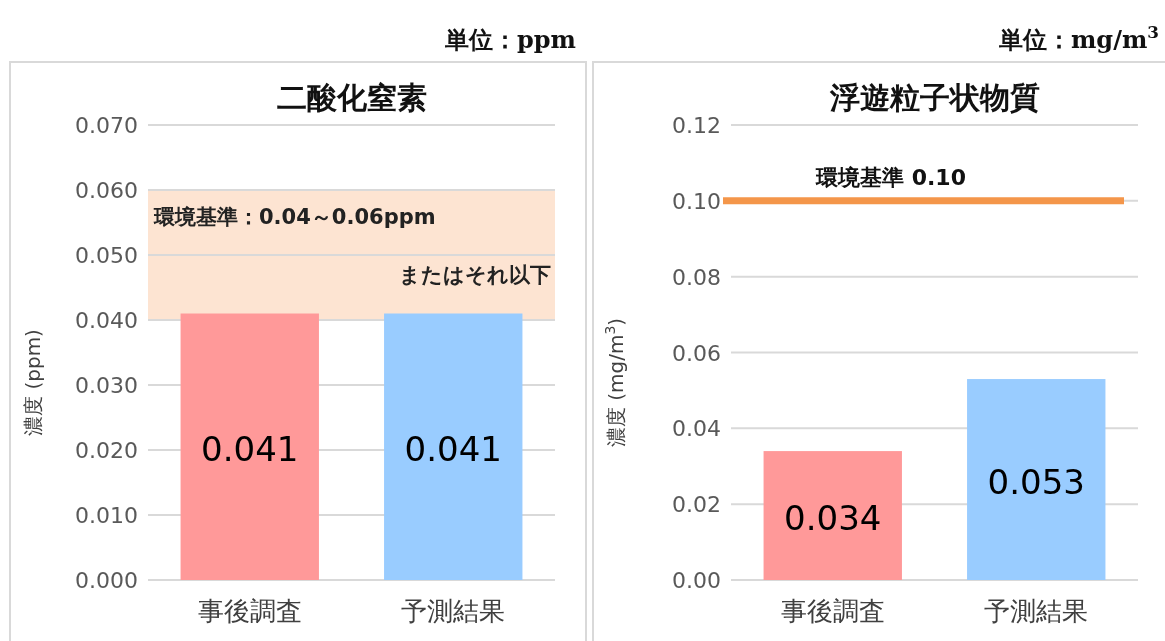 The height and width of the screenshot is (641, 1165). I want to click on y-tick-label: 0.06, so click(696, 353).